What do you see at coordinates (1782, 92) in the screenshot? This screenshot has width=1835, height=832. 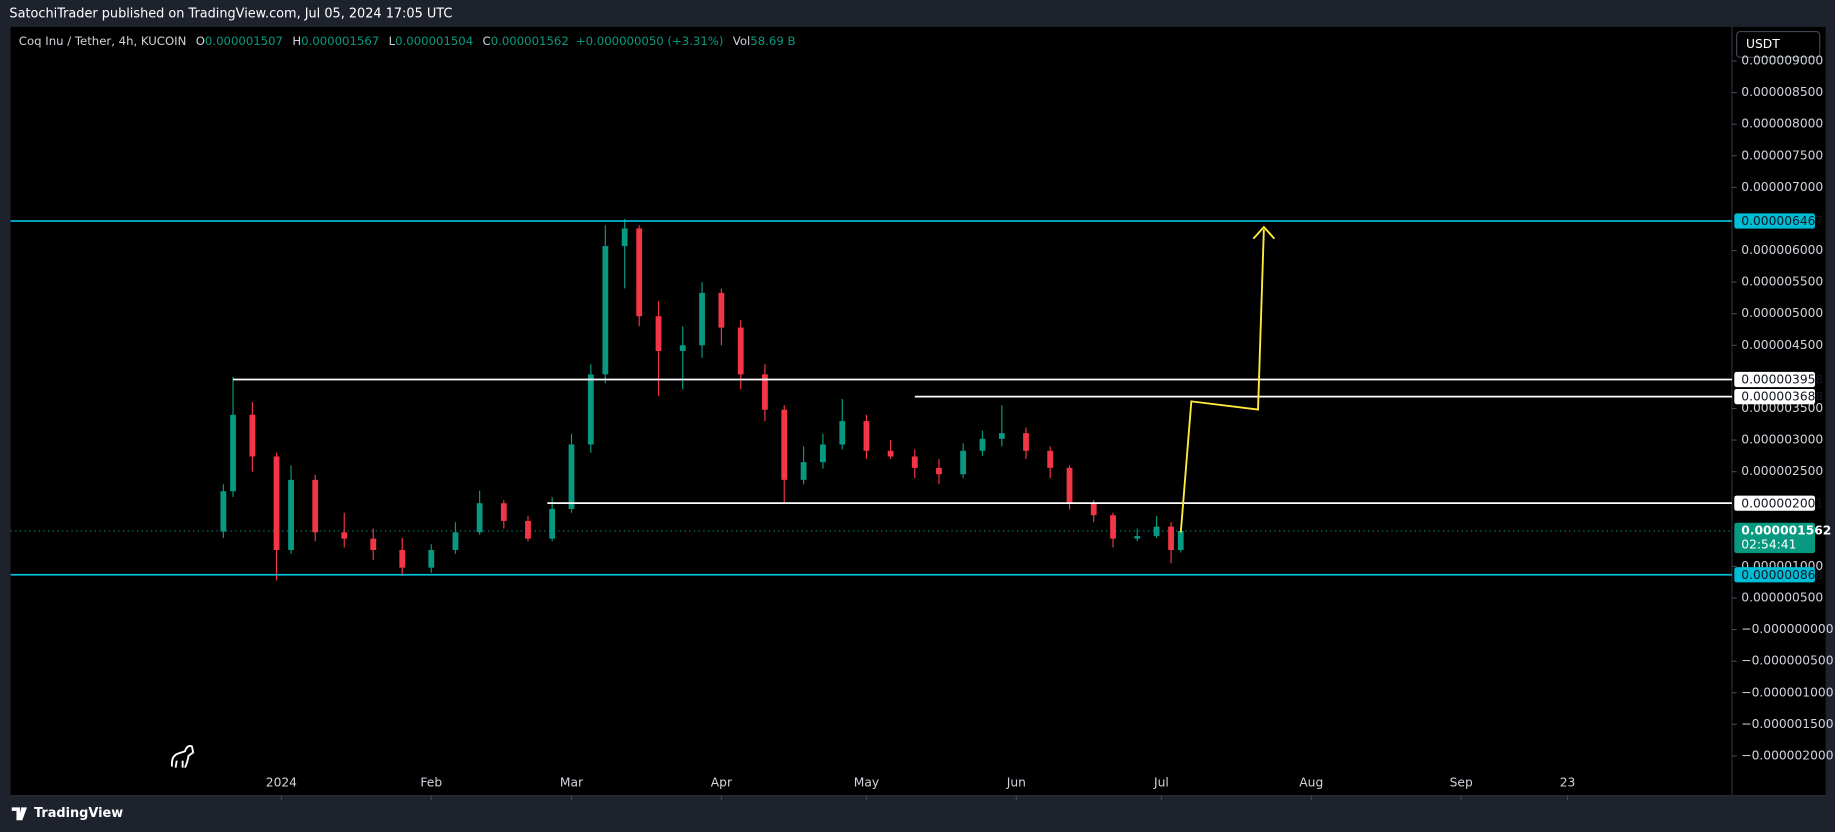 I see `y-tick-label: 0.000008500` at bounding box center [1782, 92].